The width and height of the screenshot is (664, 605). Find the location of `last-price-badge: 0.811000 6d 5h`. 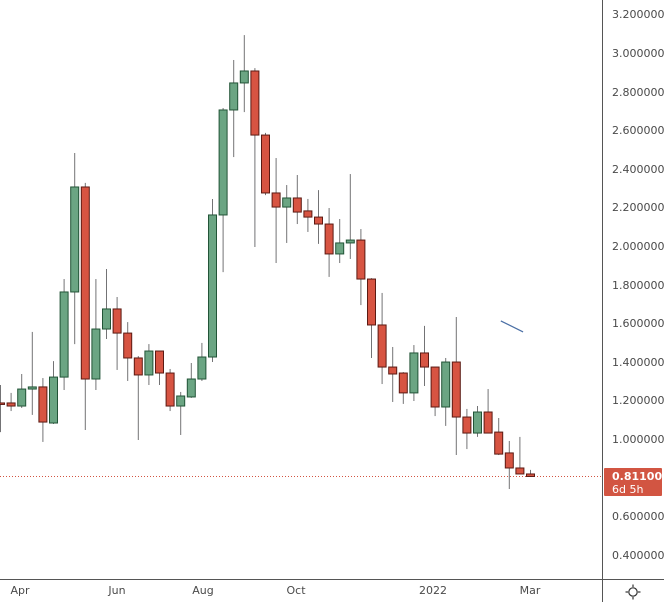

last-price-badge: 0.811000 6d 5h is located at coordinates (634, 482).